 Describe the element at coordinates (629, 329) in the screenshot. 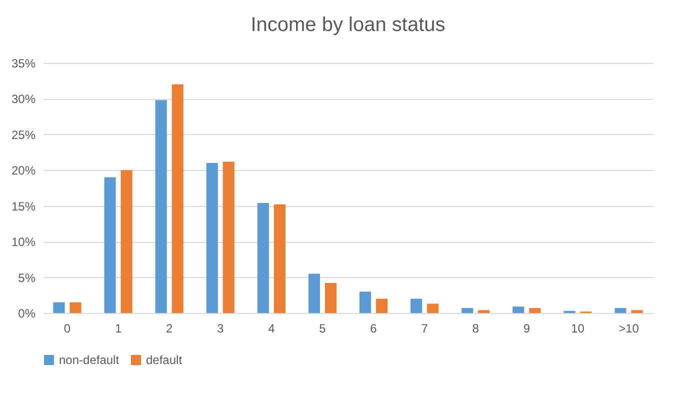

I see `x-tick-label: >10` at that location.